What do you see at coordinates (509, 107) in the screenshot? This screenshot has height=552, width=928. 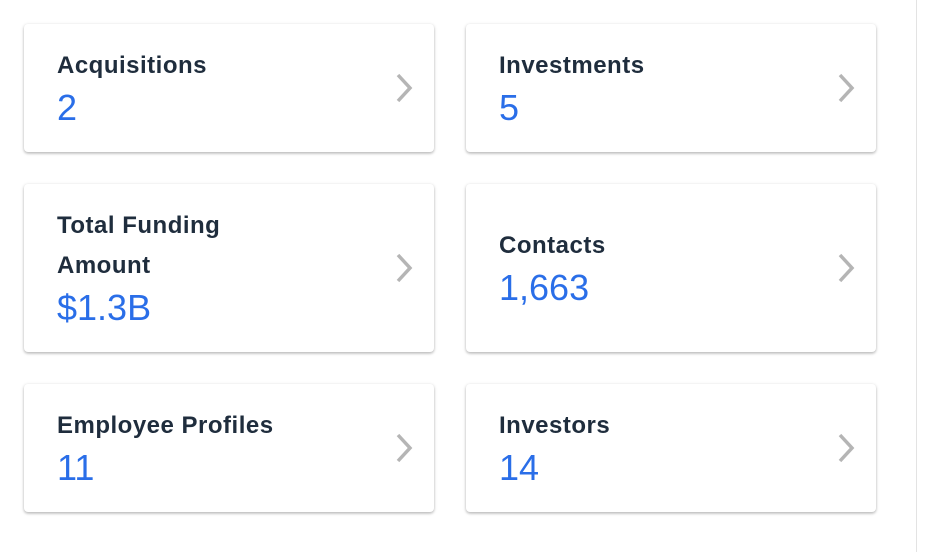 I see `card-value: 5` at bounding box center [509, 107].